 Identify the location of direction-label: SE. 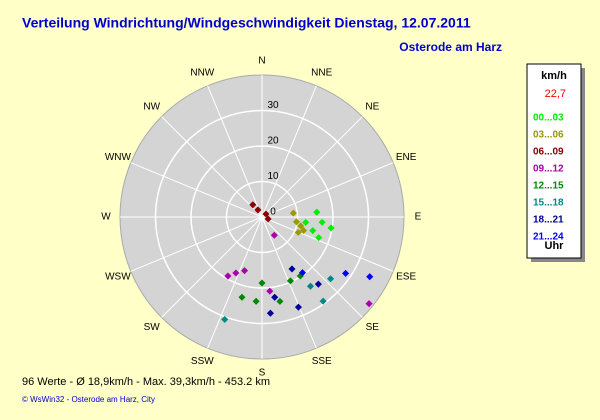
(373, 327).